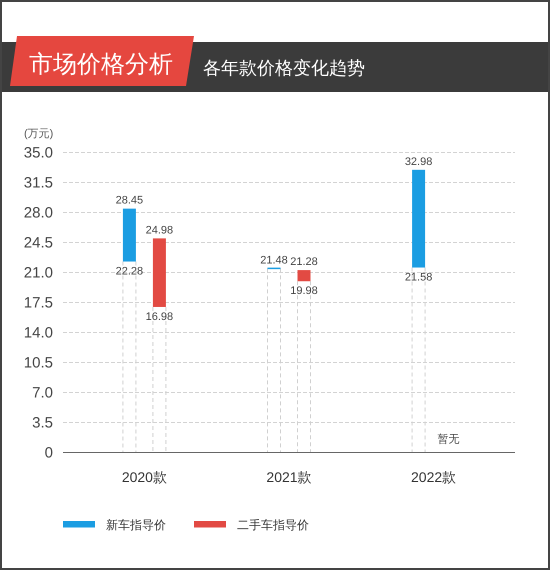 Image resolution: width=550 pixels, height=570 pixels. I want to click on annotation: 16.98, so click(160, 316).